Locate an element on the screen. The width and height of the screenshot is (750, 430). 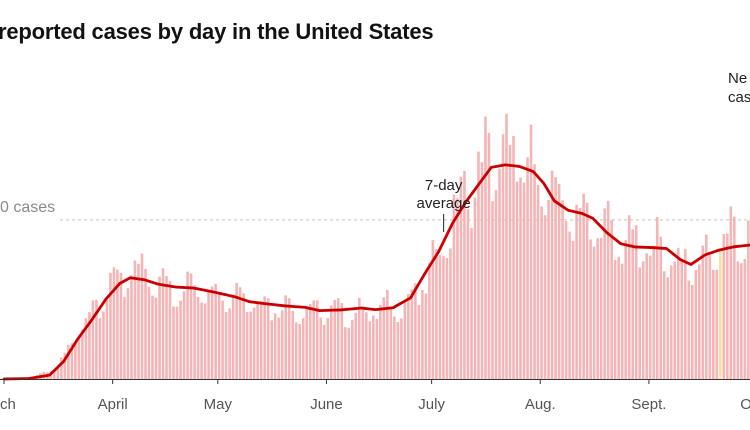
x-axis-tick-label: Sept. is located at coordinates (648, 404).